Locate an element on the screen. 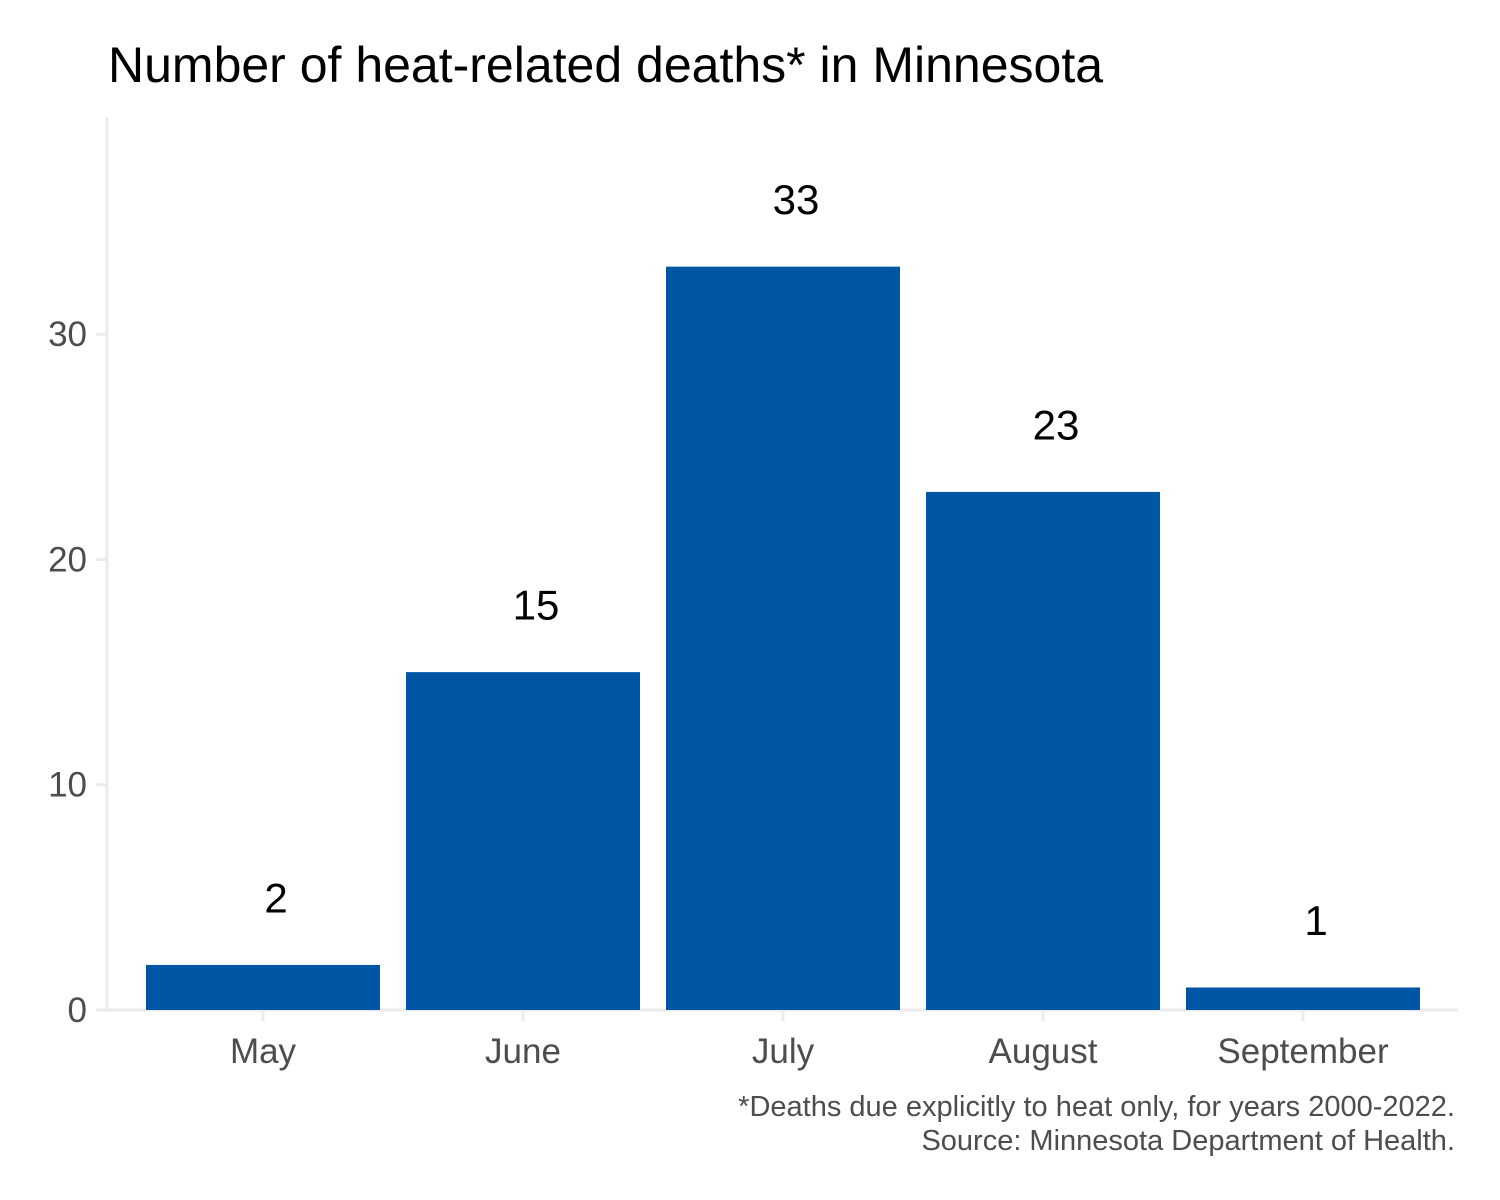 The width and height of the screenshot is (1500, 1200). x-axis-ticks: May June July August September is located at coordinates (809, 1040).